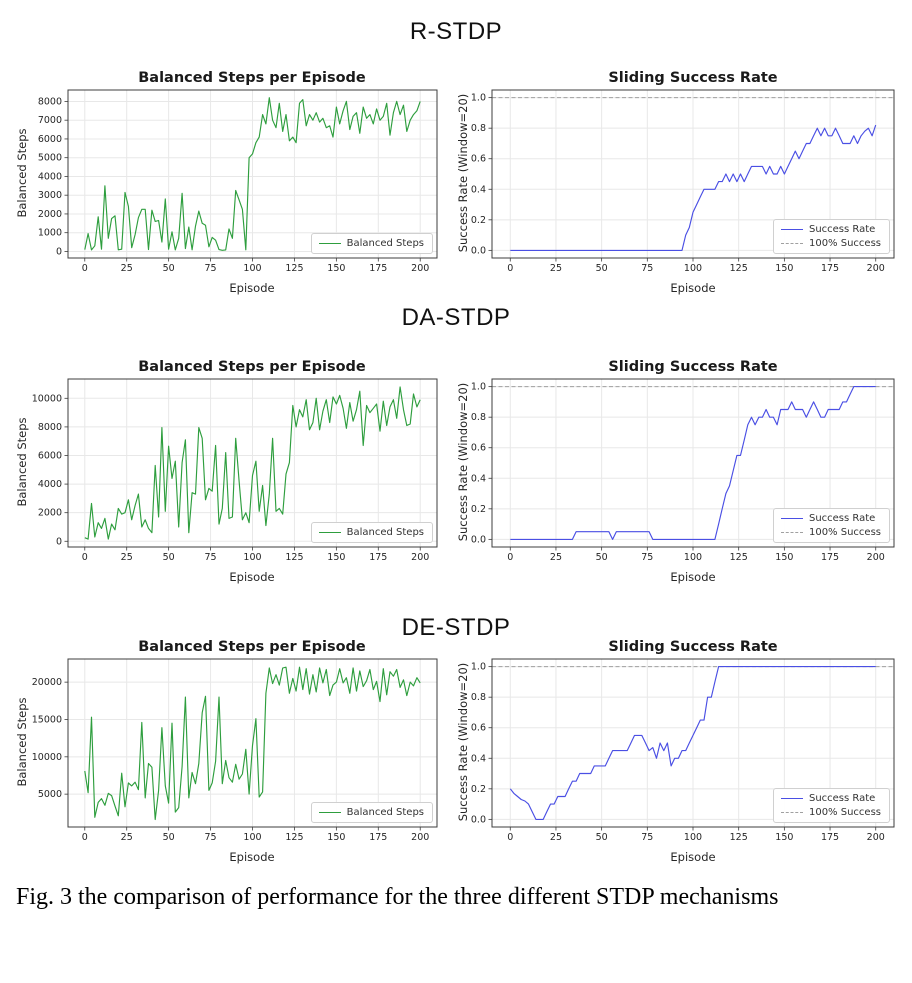 Image resolution: width=912 pixels, height=983 pixels. Describe the element at coordinates (456, 317) in the screenshot. I see `section-title-da-stdp: DA-STDP` at that location.